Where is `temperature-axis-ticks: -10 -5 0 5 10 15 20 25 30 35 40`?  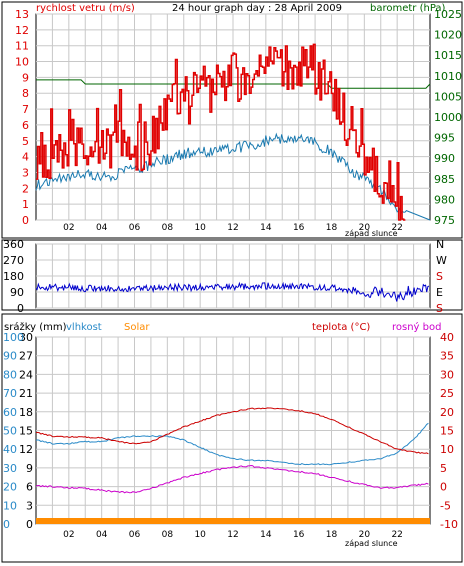
temperature-axis-ticks: -10 -5 0 5 10 15 20 25 30 35 40 is located at coordinates (449, 431).